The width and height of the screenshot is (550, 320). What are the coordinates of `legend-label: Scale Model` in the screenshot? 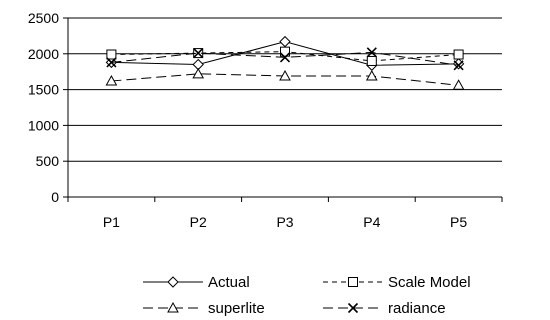 It's located at (429, 282).